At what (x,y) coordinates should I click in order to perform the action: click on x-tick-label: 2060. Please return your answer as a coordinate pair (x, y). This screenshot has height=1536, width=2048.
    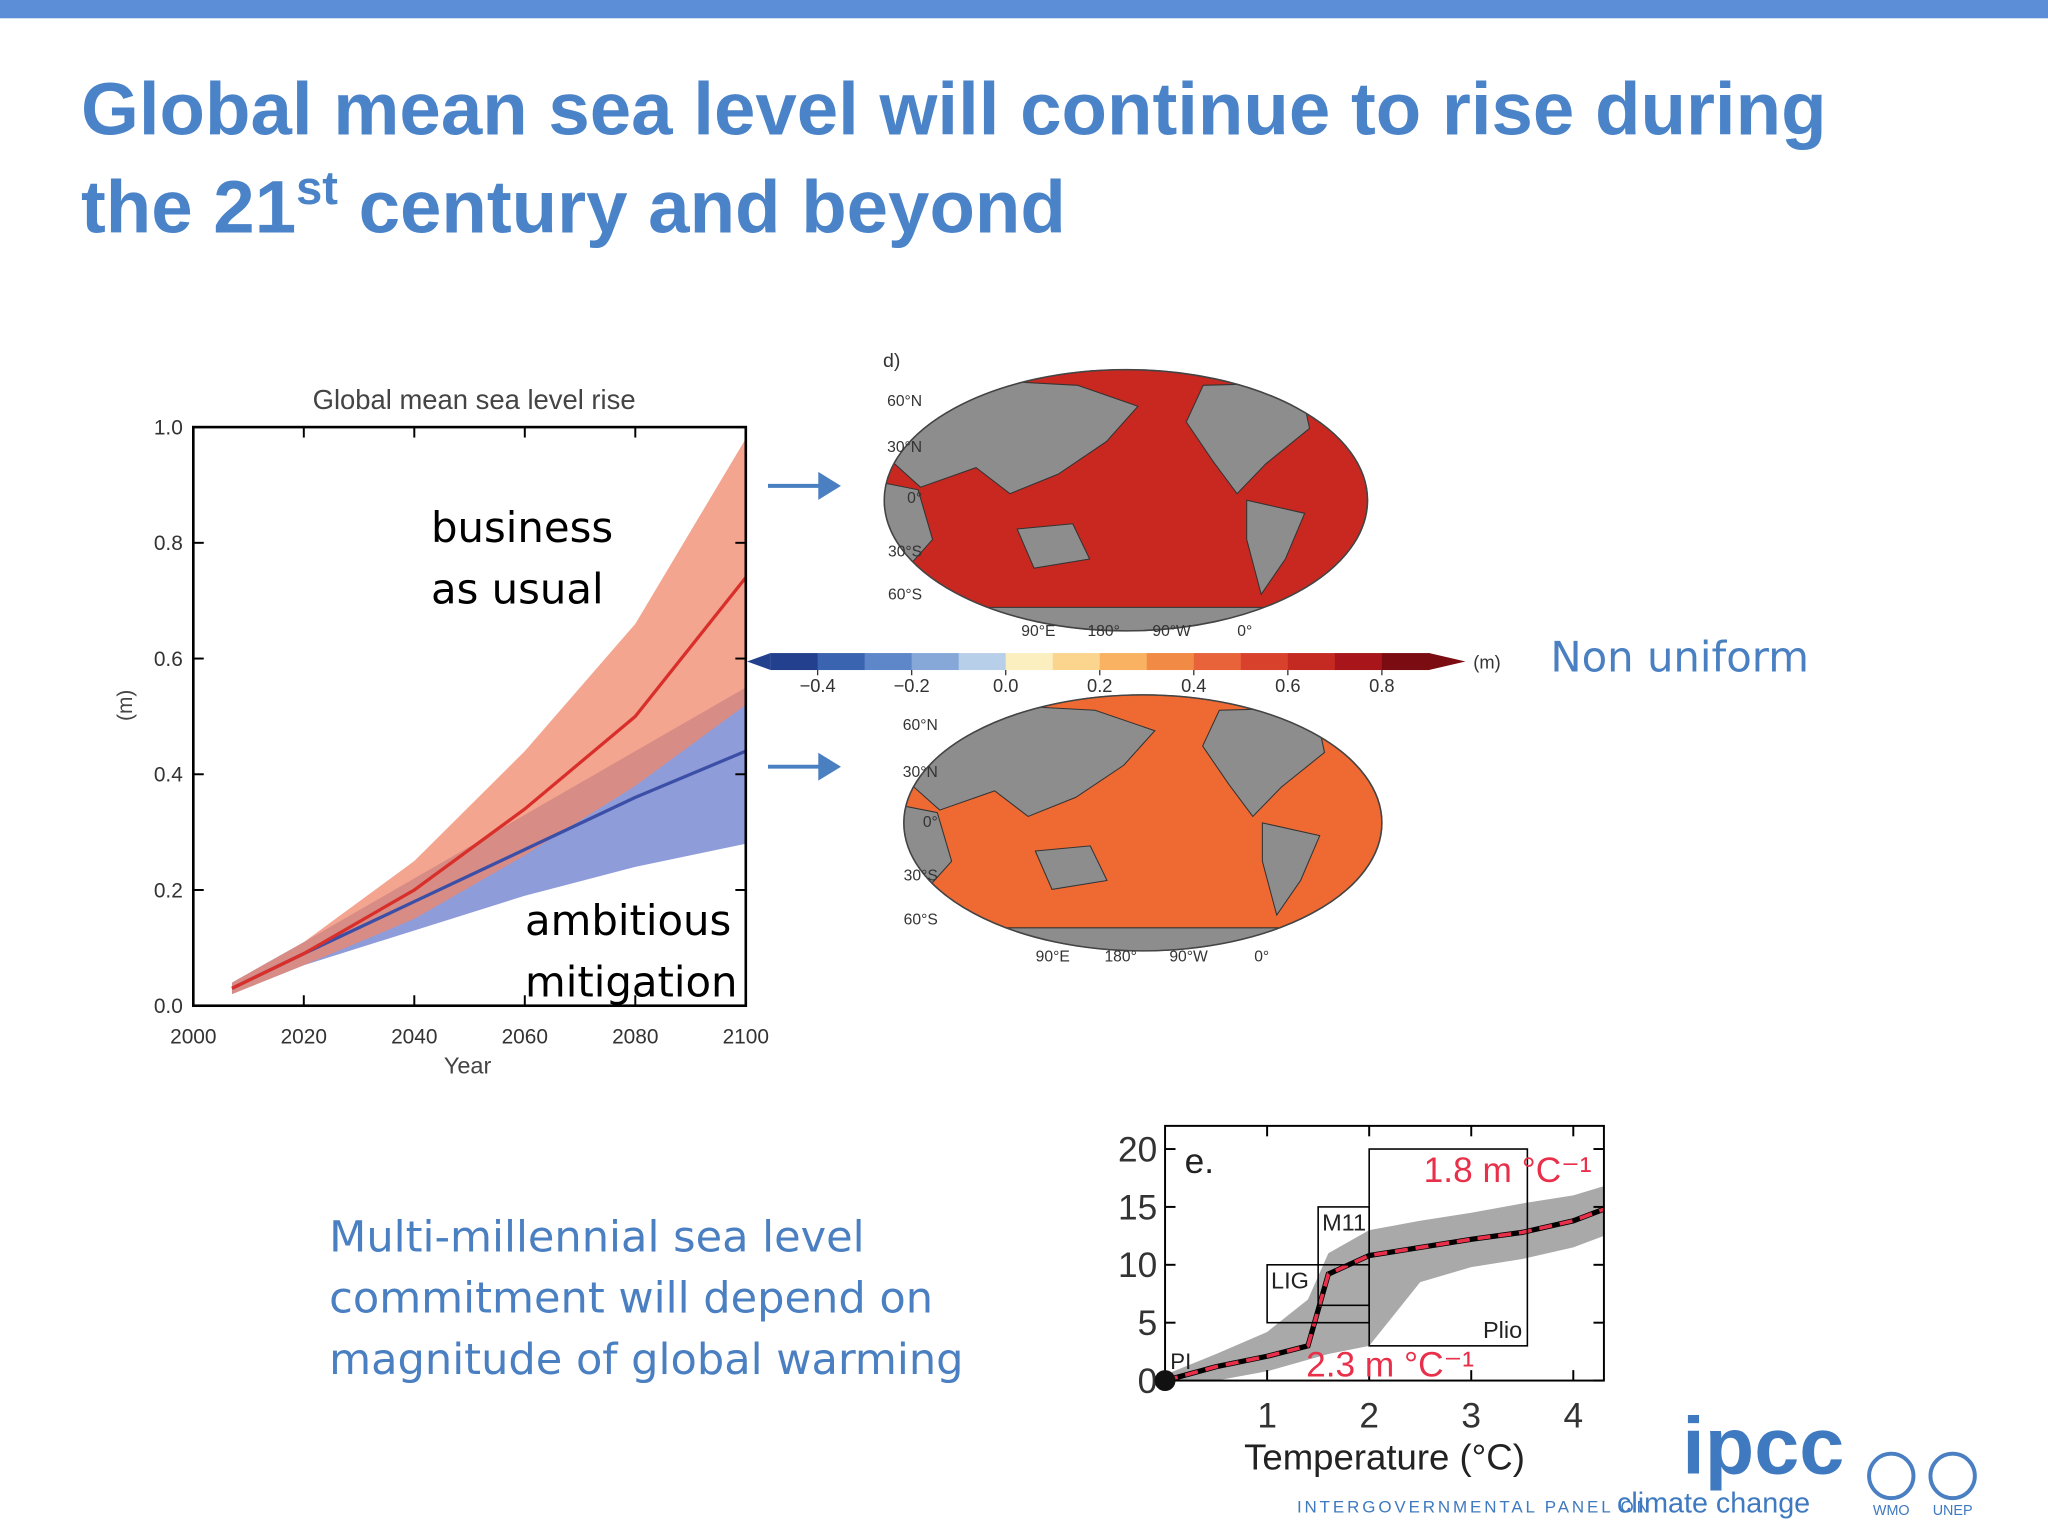
    Looking at the image, I should click on (525, 1037).